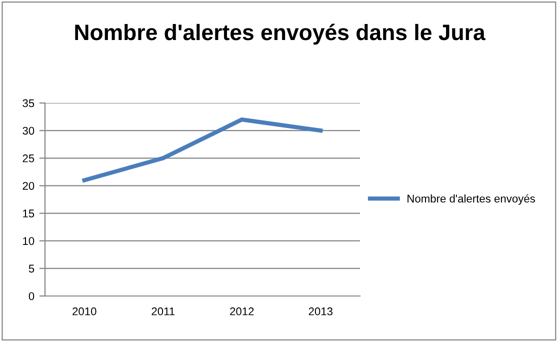 This screenshot has width=559, height=342. What do you see at coordinates (28, 214) in the screenshot?
I see `y-tick-label: 15` at bounding box center [28, 214].